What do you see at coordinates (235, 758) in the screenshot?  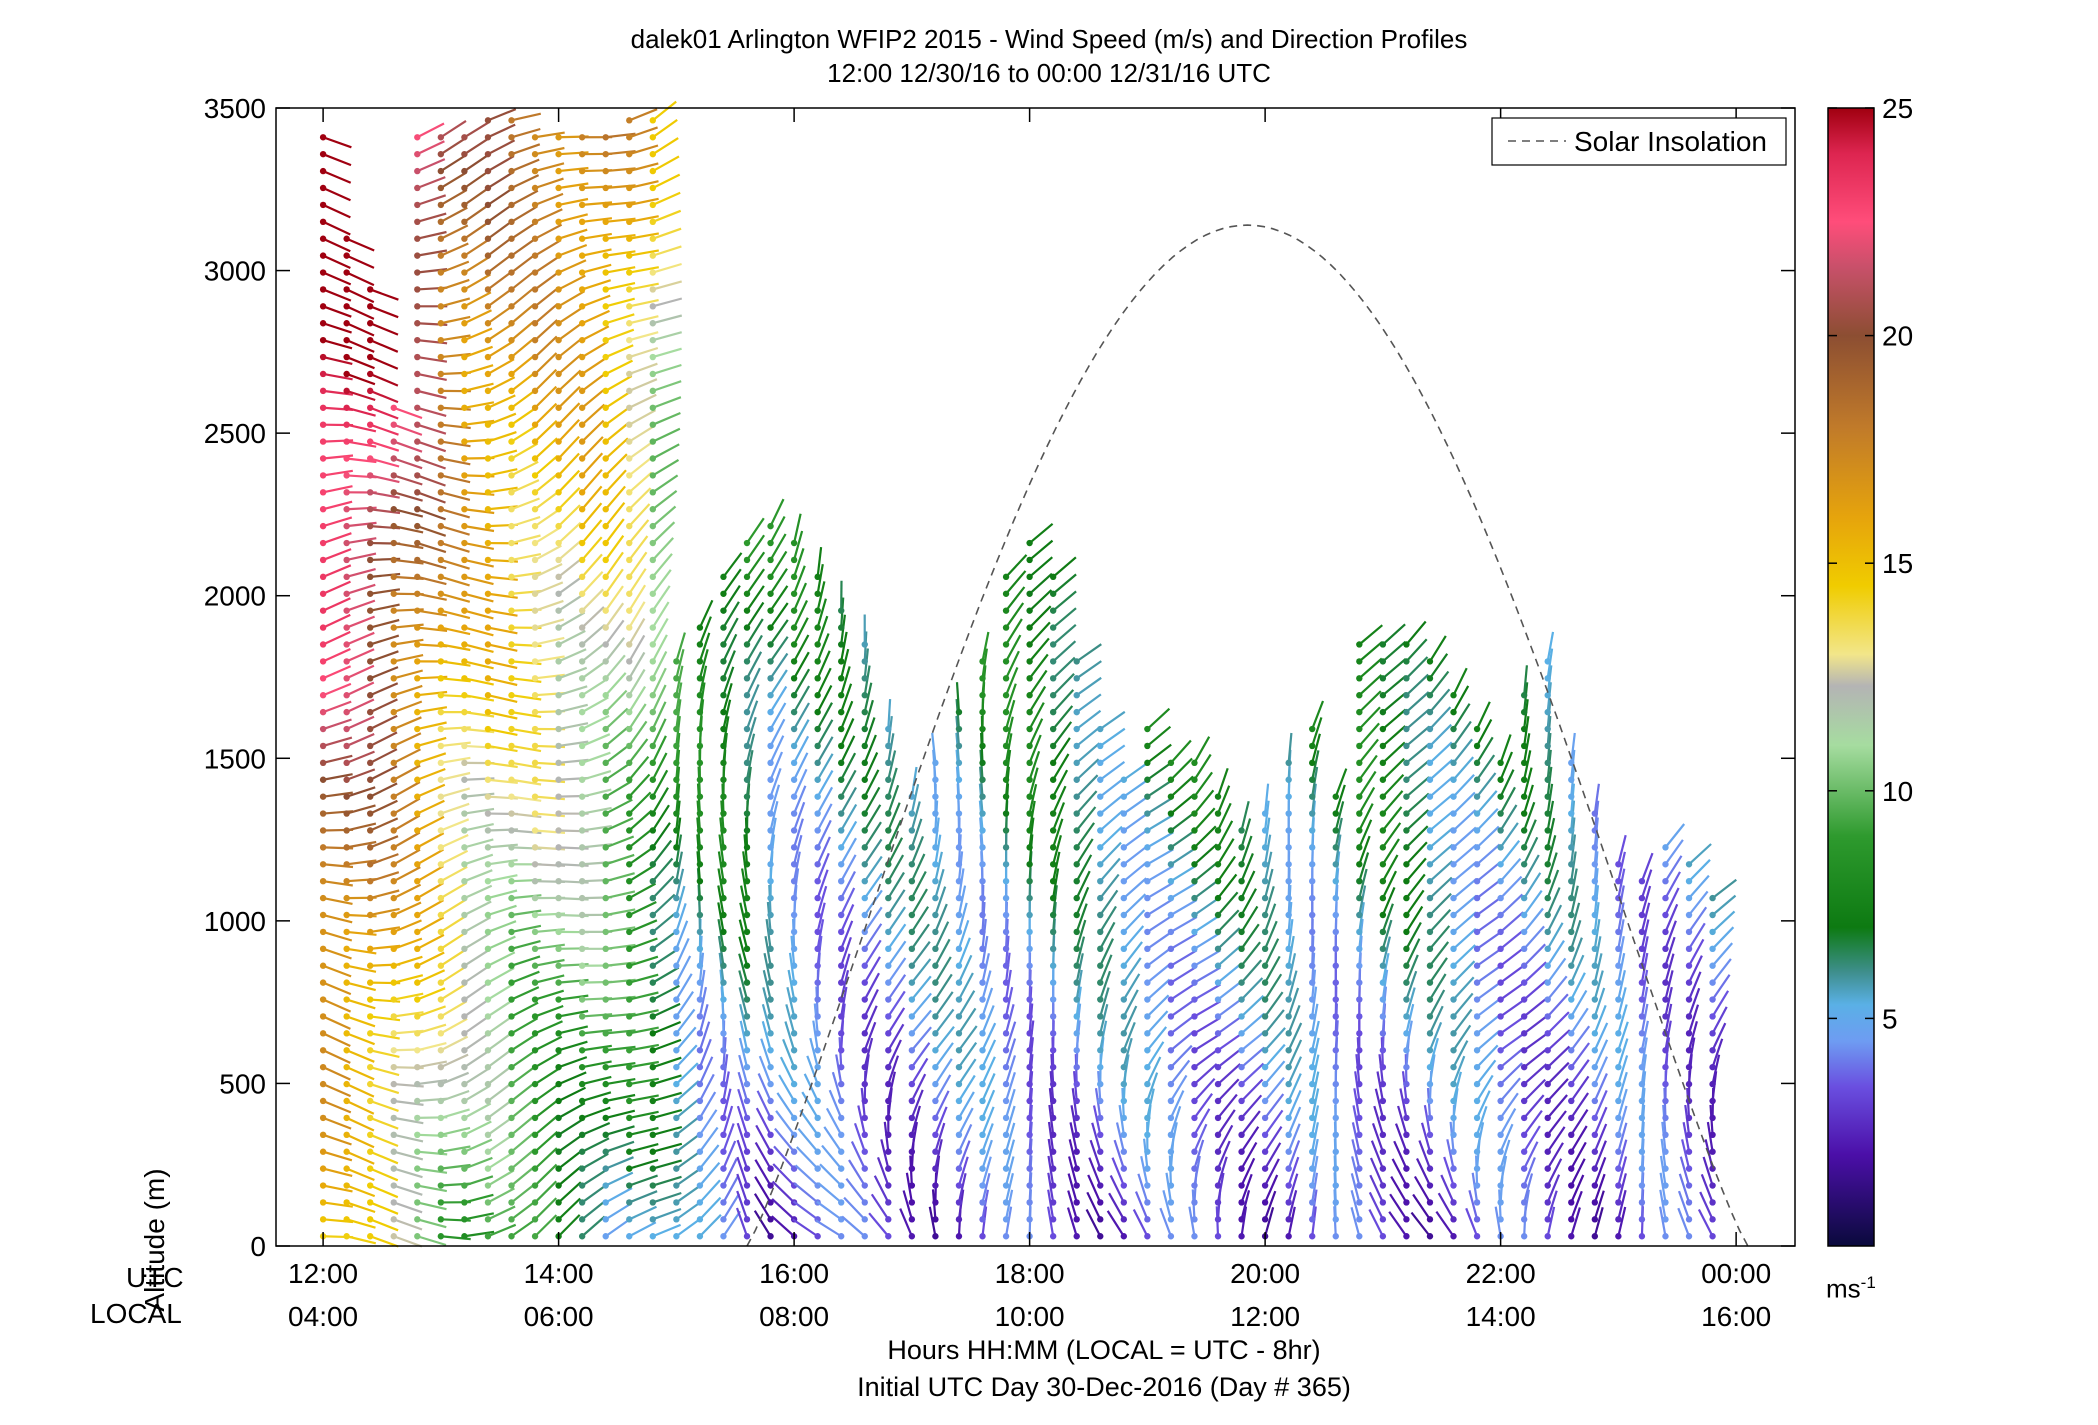 I see `y-tick-label: 1500` at bounding box center [235, 758].